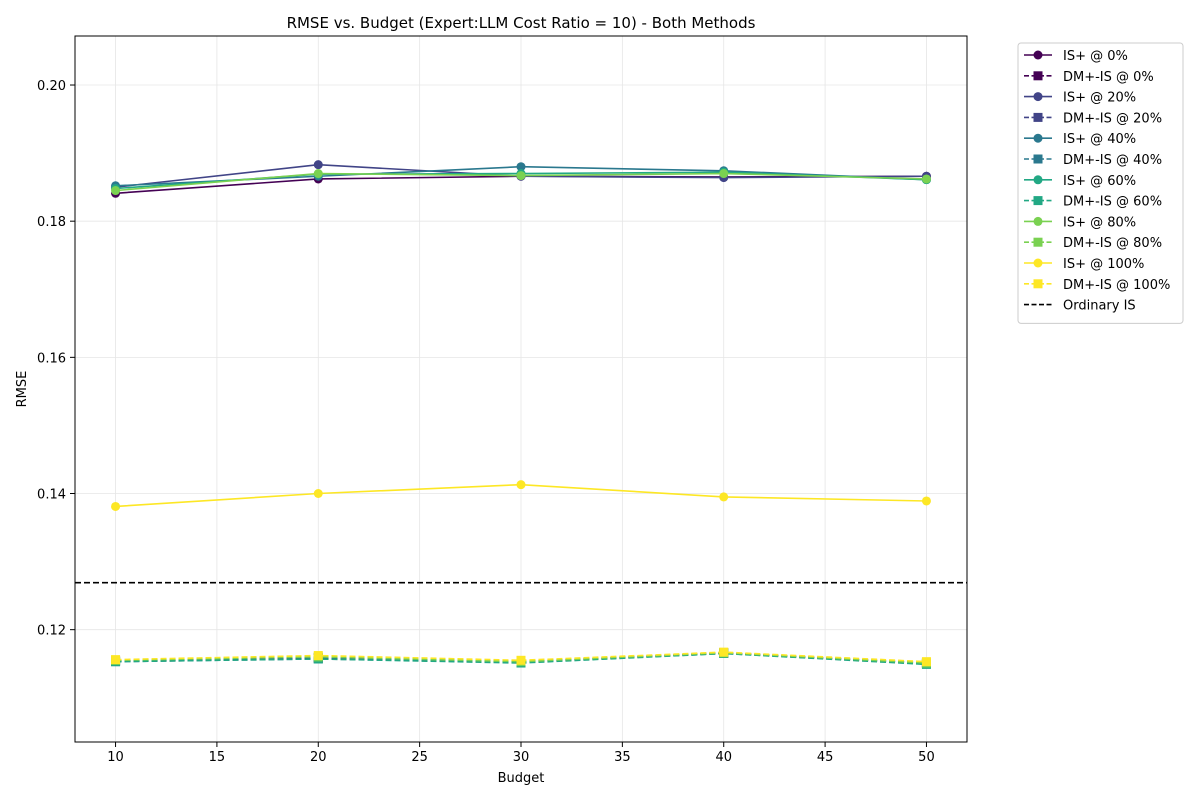 The height and width of the screenshot is (804, 1200). What do you see at coordinates (1112, 160) in the screenshot?
I see `legend-label: DM+-IS @ 40%` at bounding box center [1112, 160].